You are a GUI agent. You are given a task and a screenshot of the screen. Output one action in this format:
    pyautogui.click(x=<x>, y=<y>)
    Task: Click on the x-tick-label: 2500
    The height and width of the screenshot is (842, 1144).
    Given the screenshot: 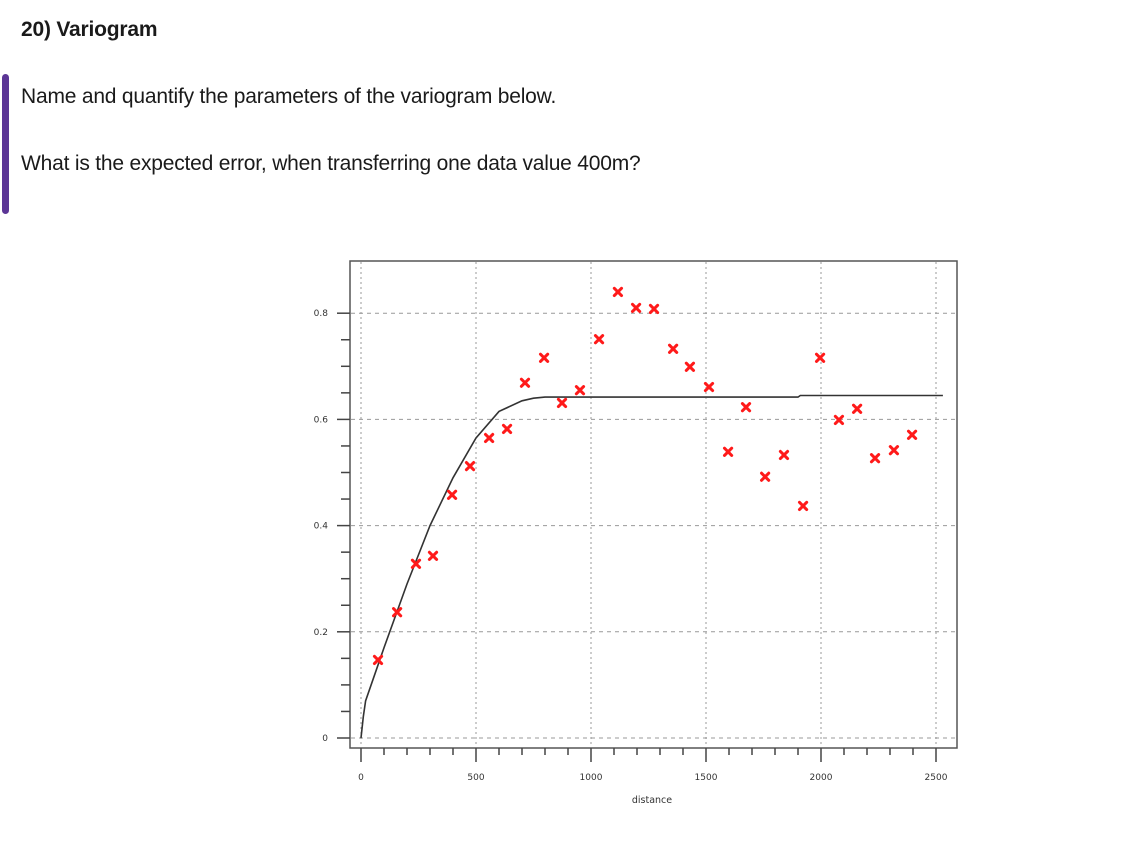 What is the action you would take?
    pyautogui.click(x=936, y=778)
    